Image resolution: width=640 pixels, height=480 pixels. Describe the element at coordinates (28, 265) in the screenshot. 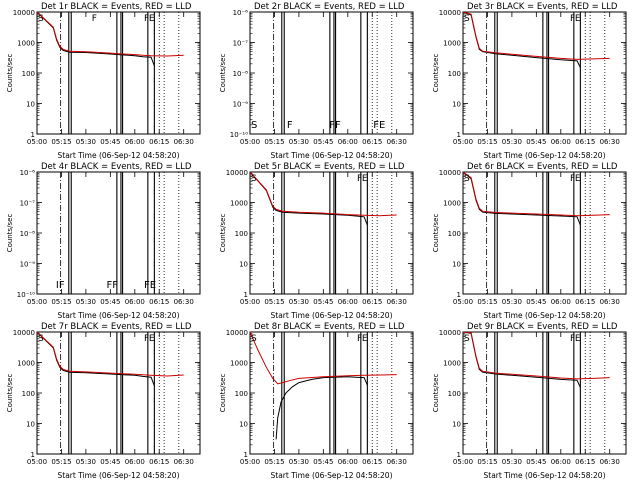

I see `y-tick-label: 10⁻⁹` at that location.